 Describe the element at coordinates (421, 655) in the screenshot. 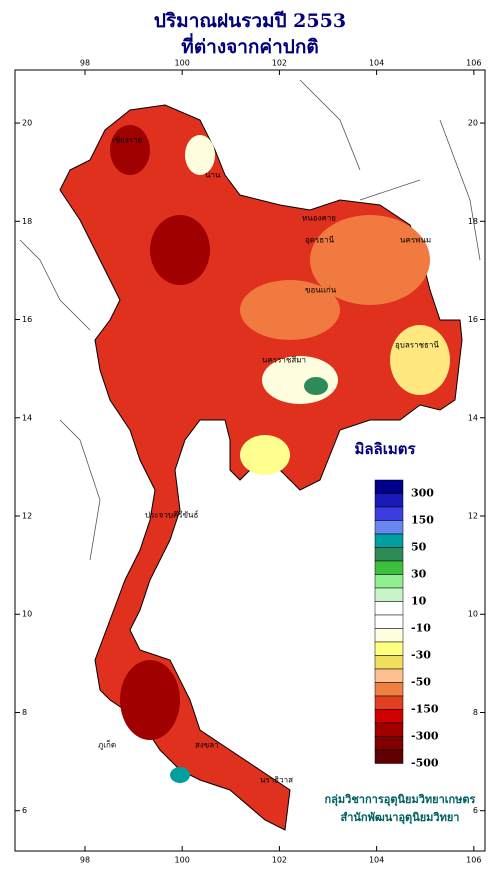

I see `legend-label: -30` at that location.